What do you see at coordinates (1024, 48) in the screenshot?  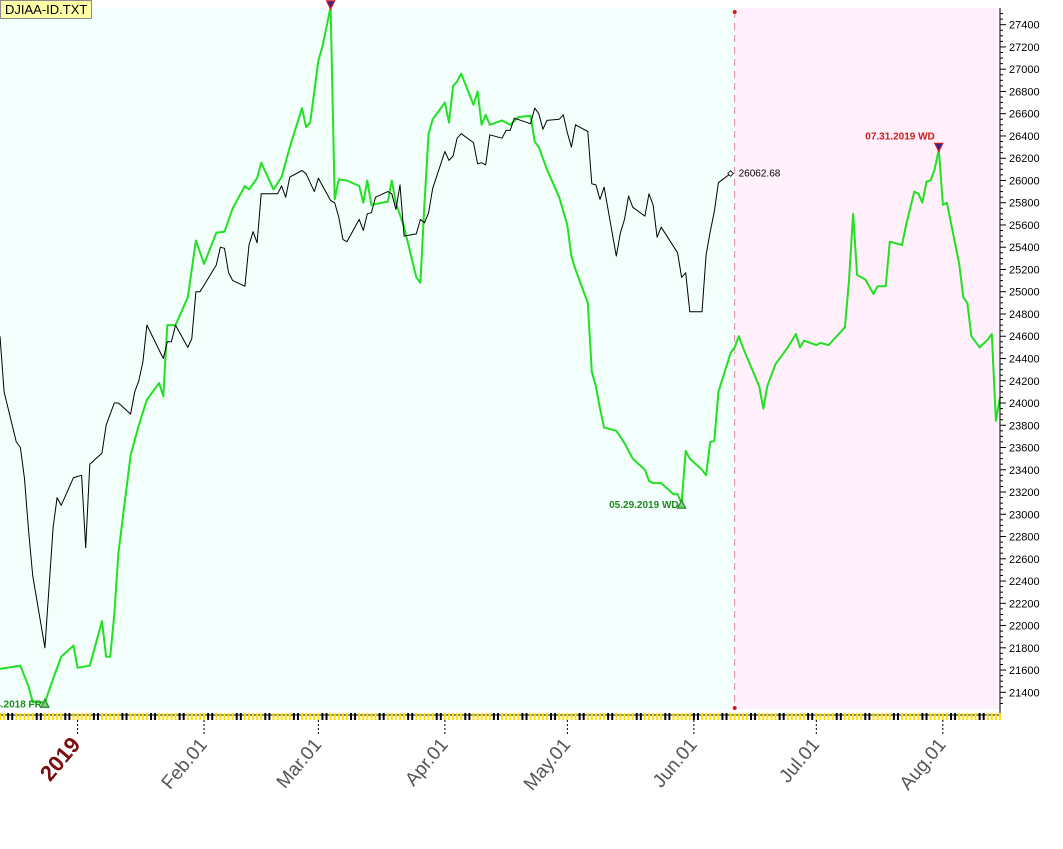 I see `y-tick-label: 27200` at bounding box center [1024, 48].